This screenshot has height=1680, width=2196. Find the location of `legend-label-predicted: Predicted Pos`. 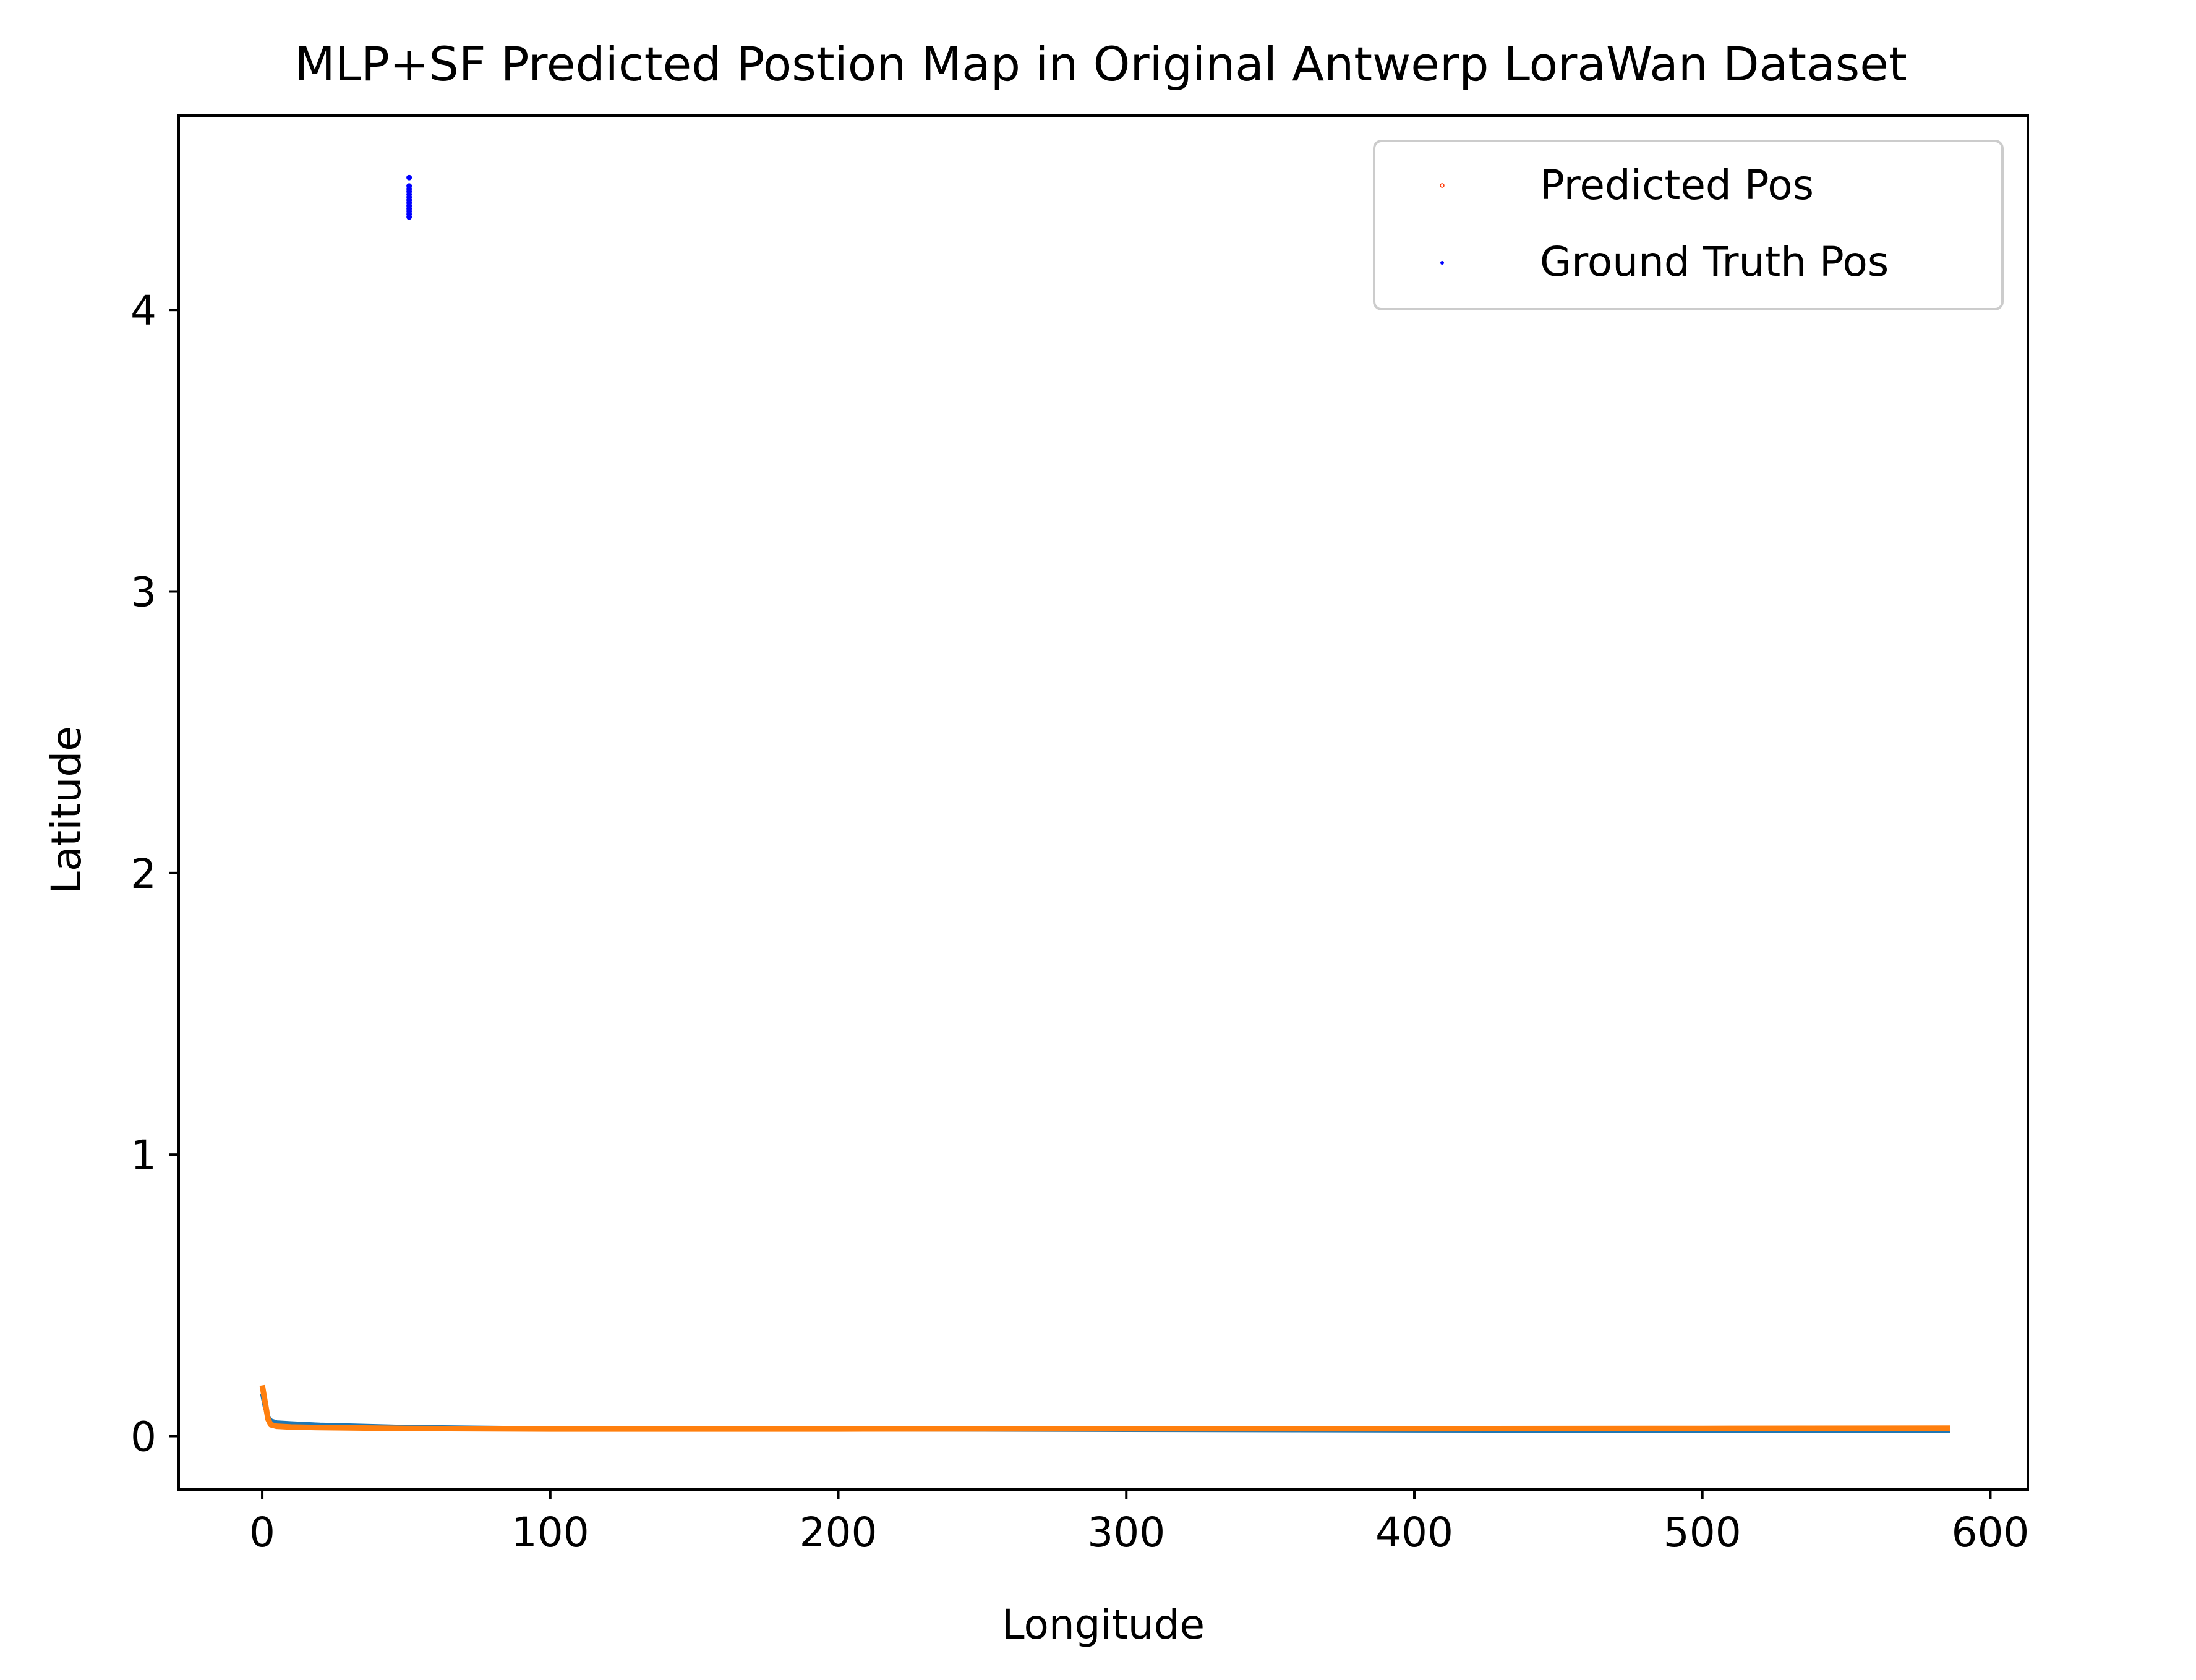

legend-label-predicted: Predicted Pos is located at coordinates (1677, 185).